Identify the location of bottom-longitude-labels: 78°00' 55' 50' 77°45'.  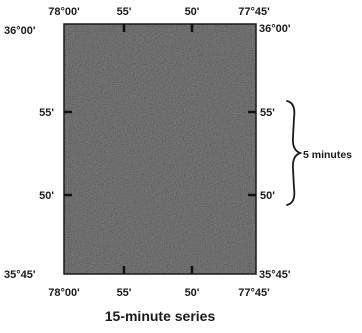
(159, 293).